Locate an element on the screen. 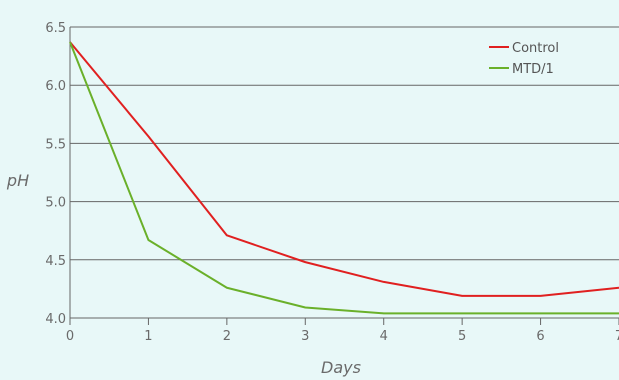 The height and width of the screenshot is (380, 619). x-tick-label: 4 is located at coordinates (384, 336).